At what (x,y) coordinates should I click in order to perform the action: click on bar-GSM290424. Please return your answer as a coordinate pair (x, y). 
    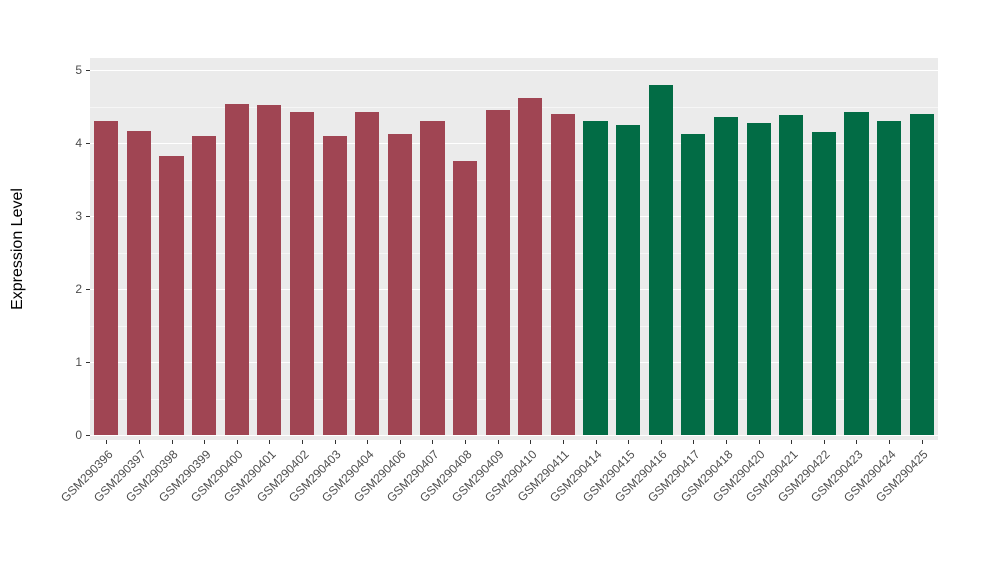
    Looking at the image, I should click on (889, 278).